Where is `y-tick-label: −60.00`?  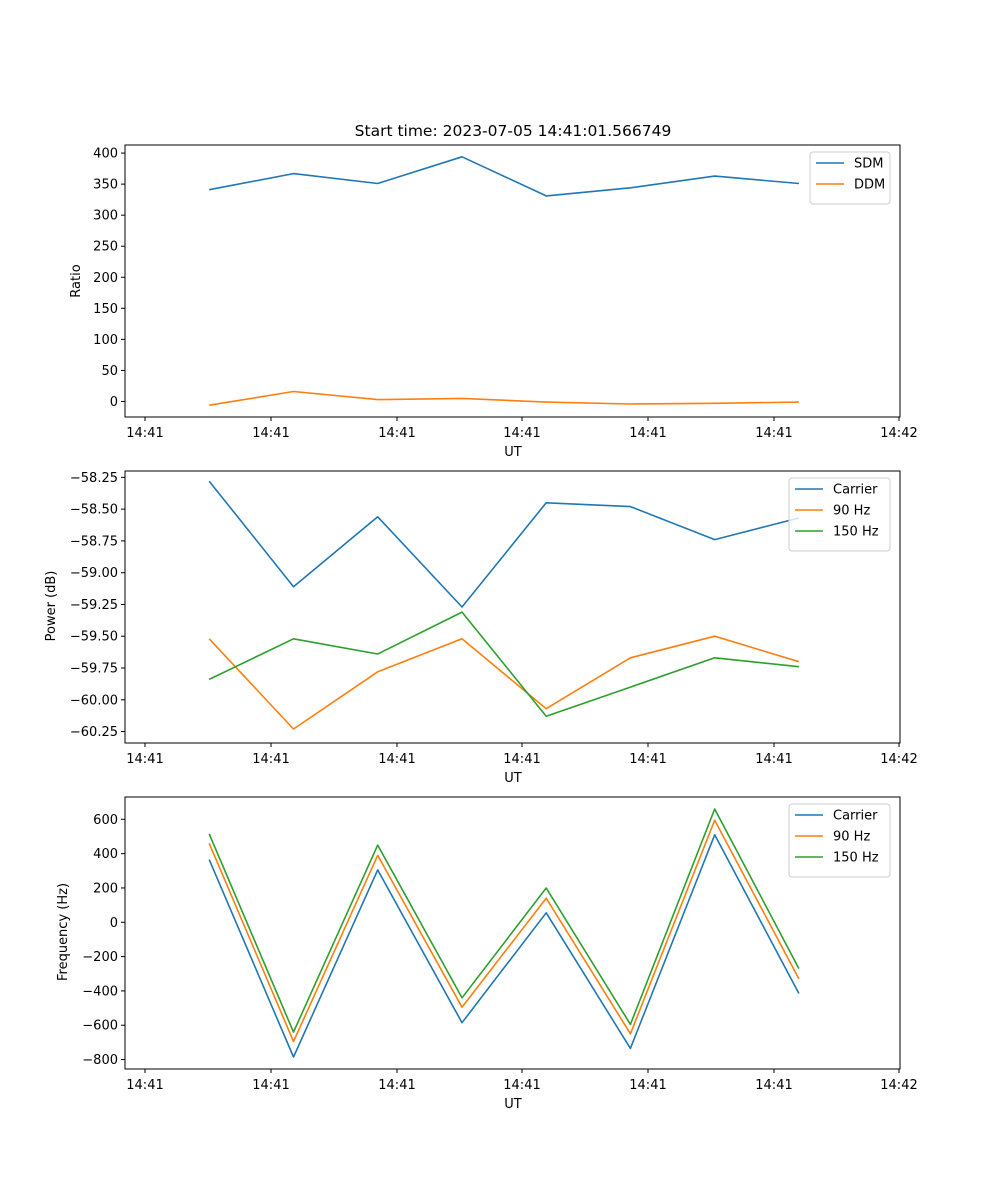 y-tick-label: −60.00 is located at coordinates (94, 700).